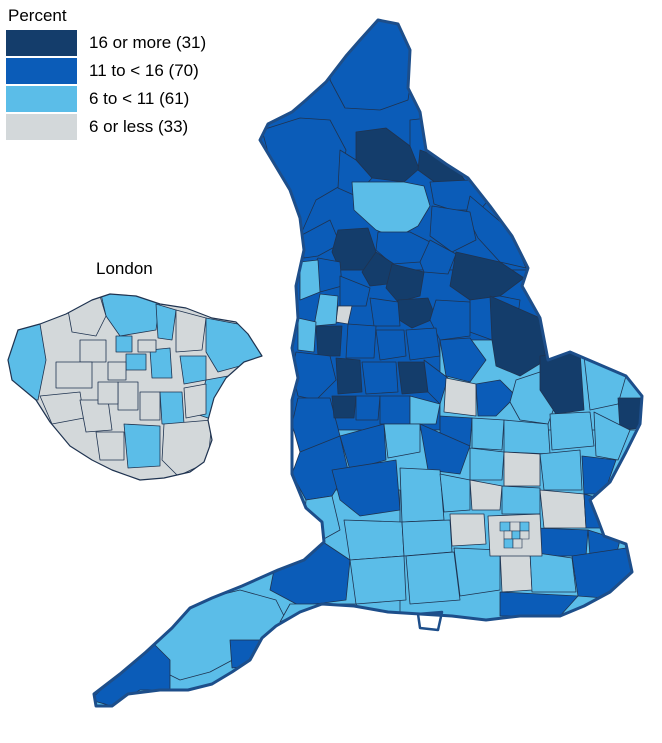 The height and width of the screenshot is (743, 662). I want to click on borough-lewisham, so click(172, 408).